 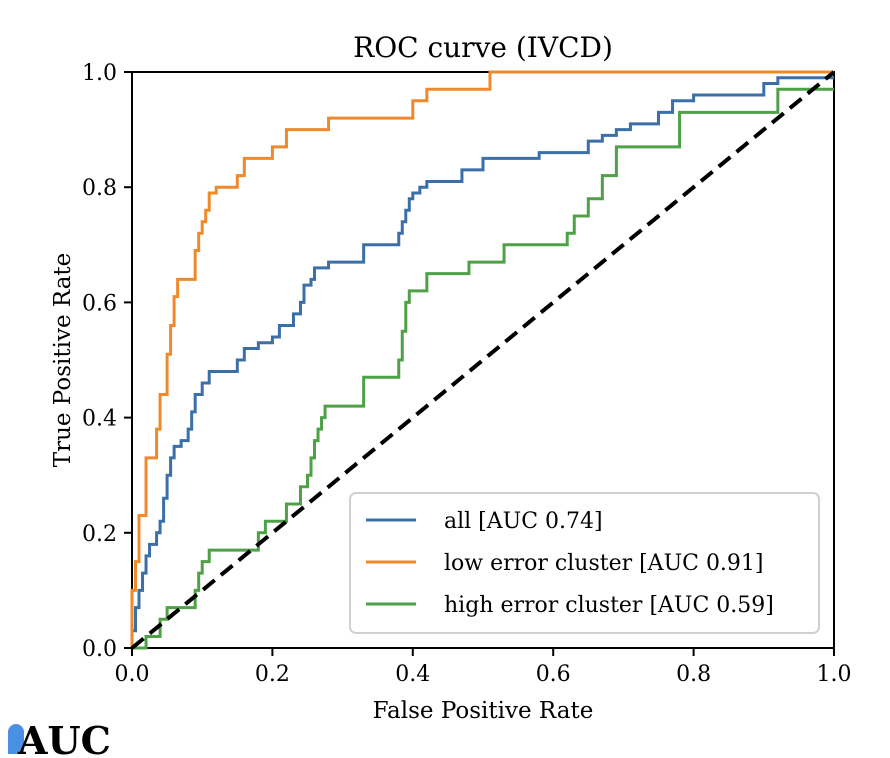 I want to click on legend-box, so click(x=584, y=563).